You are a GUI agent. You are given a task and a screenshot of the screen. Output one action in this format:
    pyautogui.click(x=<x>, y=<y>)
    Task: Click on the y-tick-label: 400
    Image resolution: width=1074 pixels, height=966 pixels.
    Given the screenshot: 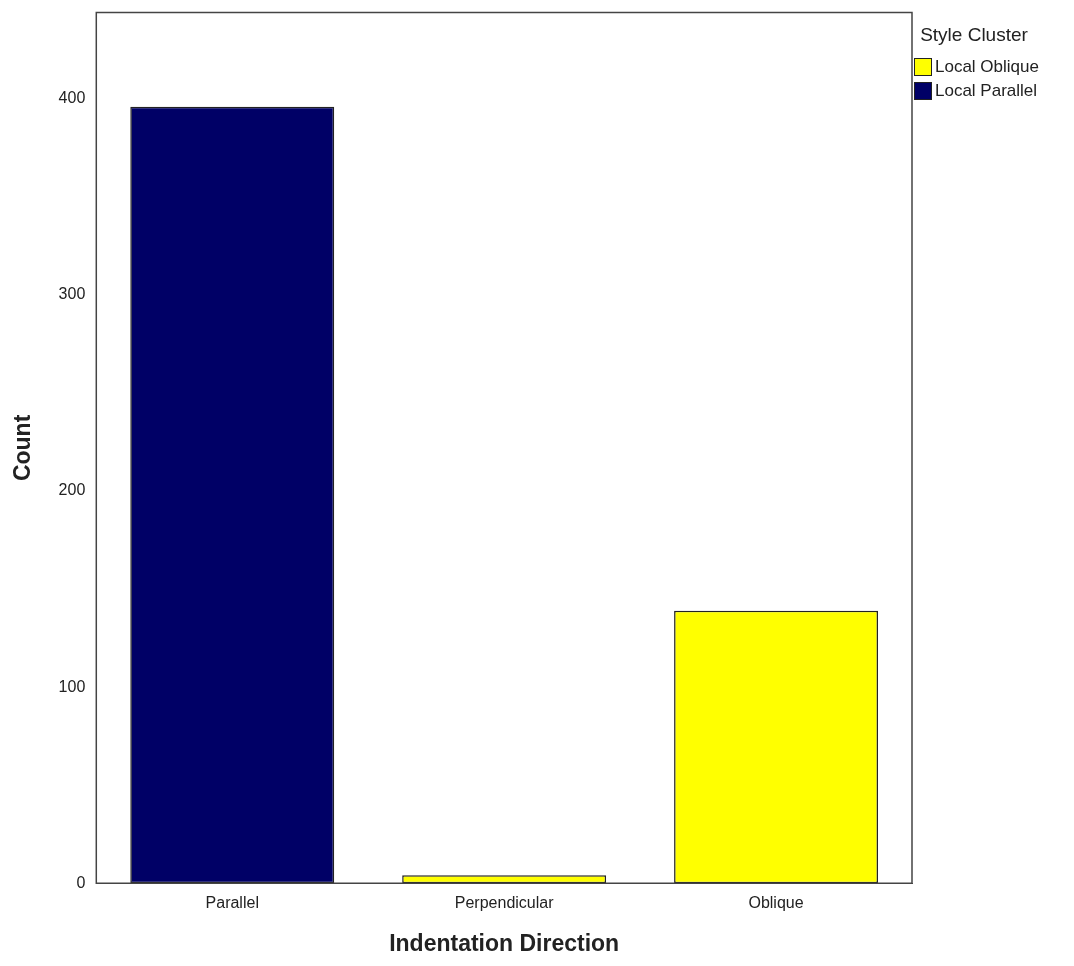 What is the action you would take?
    pyautogui.click(x=72, y=98)
    